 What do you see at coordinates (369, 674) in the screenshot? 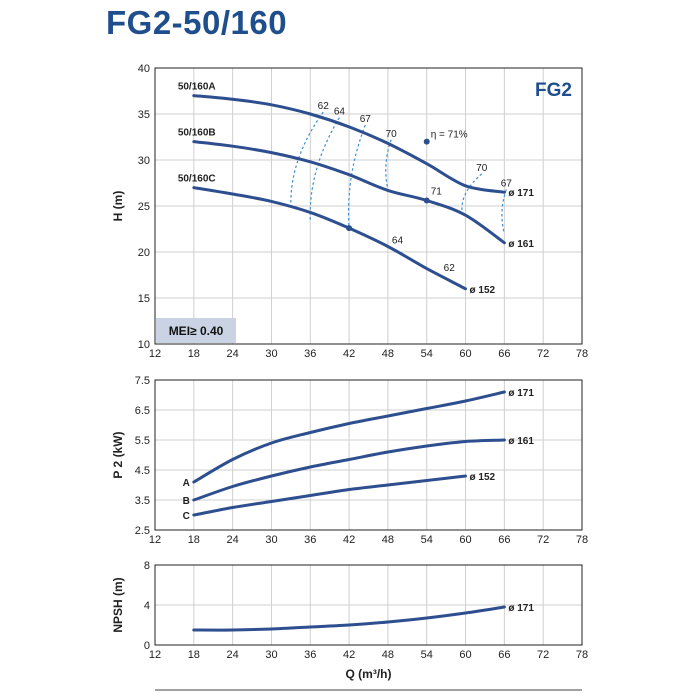
I see `x-axis-label: Q (m³/h)` at bounding box center [369, 674].